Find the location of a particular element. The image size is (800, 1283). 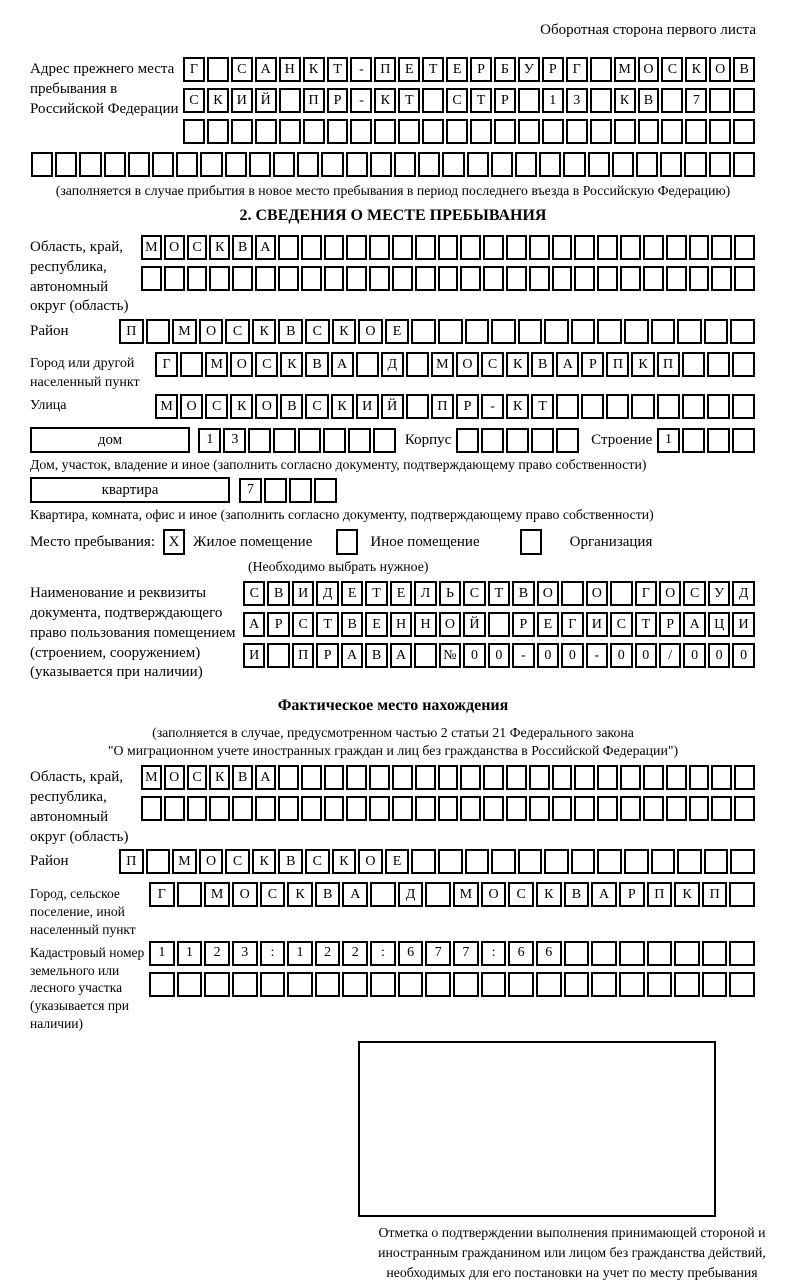

char-cell: 7 is located at coordinates (250, 490).